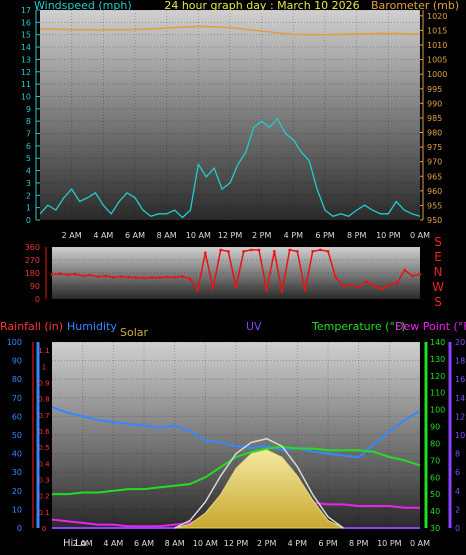  Describe the element at coordinates (297, 543) in the screenshot. I see `x-tick-label: 4 PM` at that location.